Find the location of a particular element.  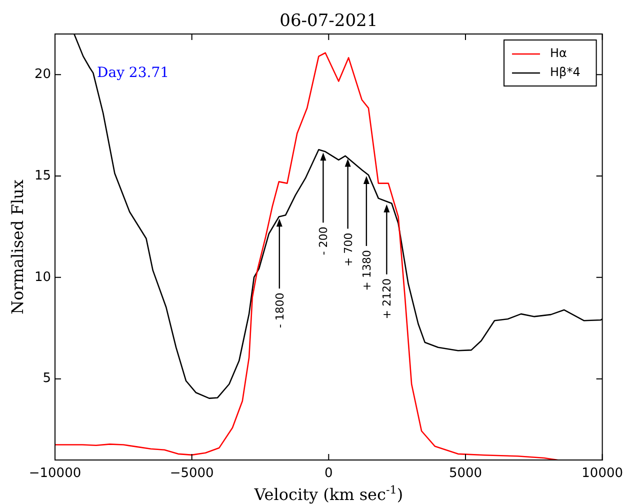

annotation: Day 23.71 is located at coordinates (133, 73).